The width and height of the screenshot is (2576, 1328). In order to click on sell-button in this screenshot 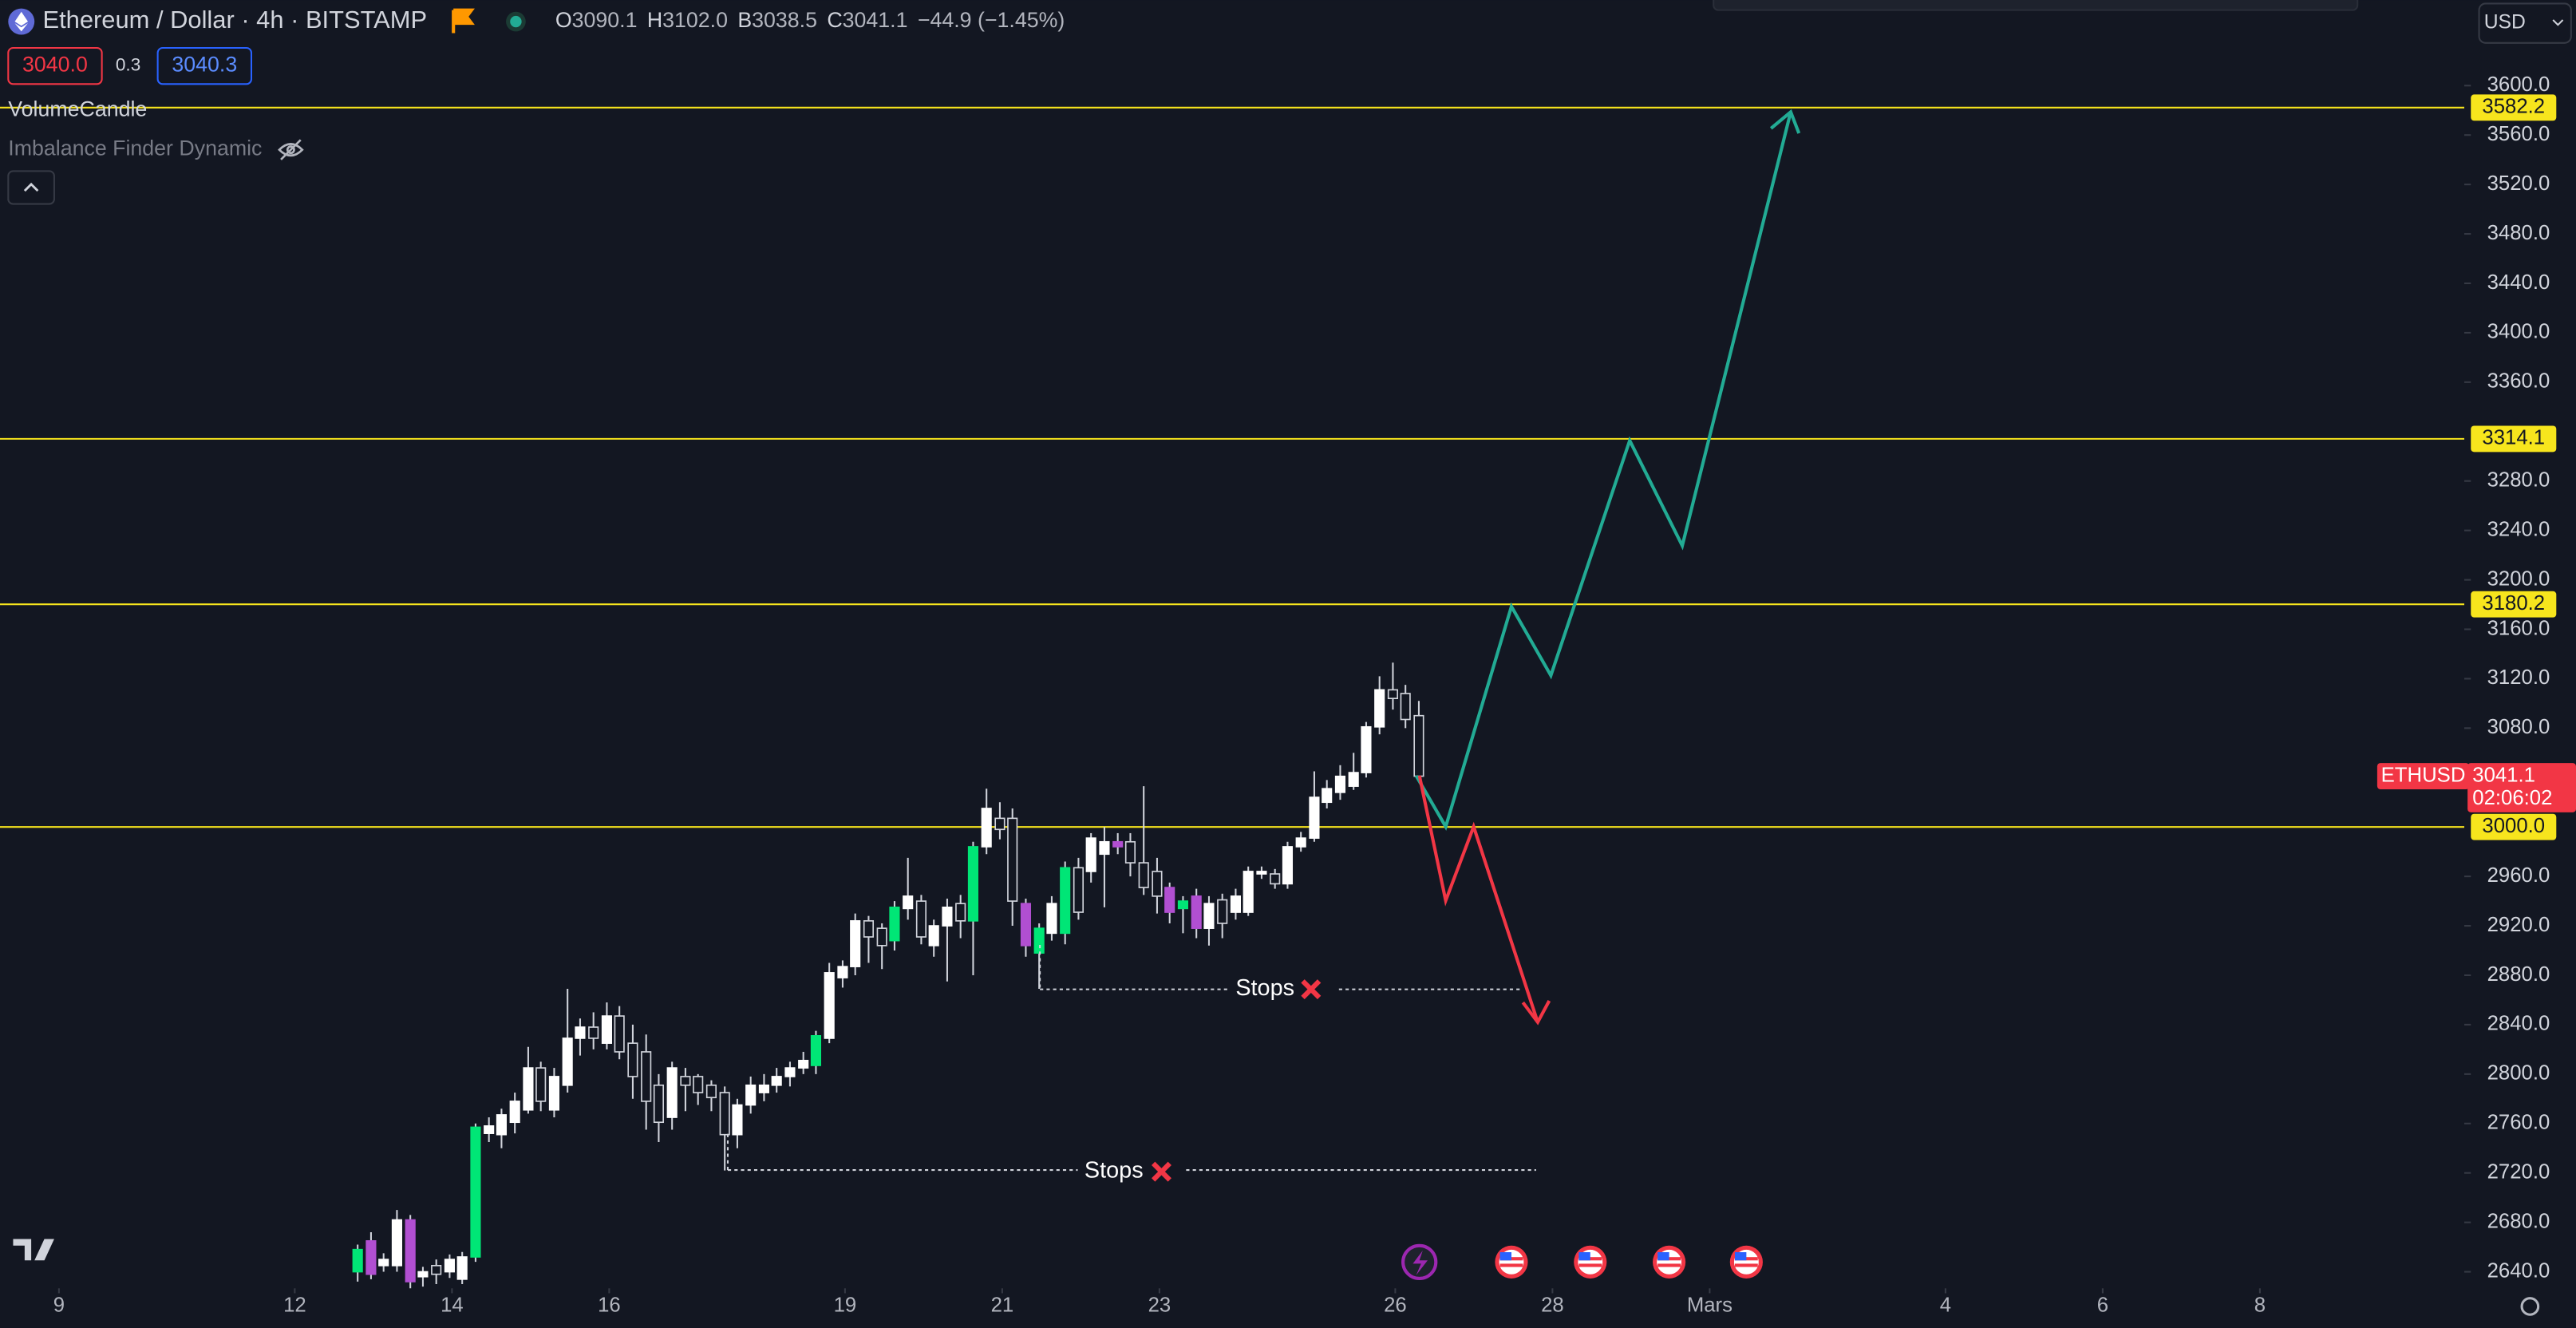, I will do `click(55, 66)`.